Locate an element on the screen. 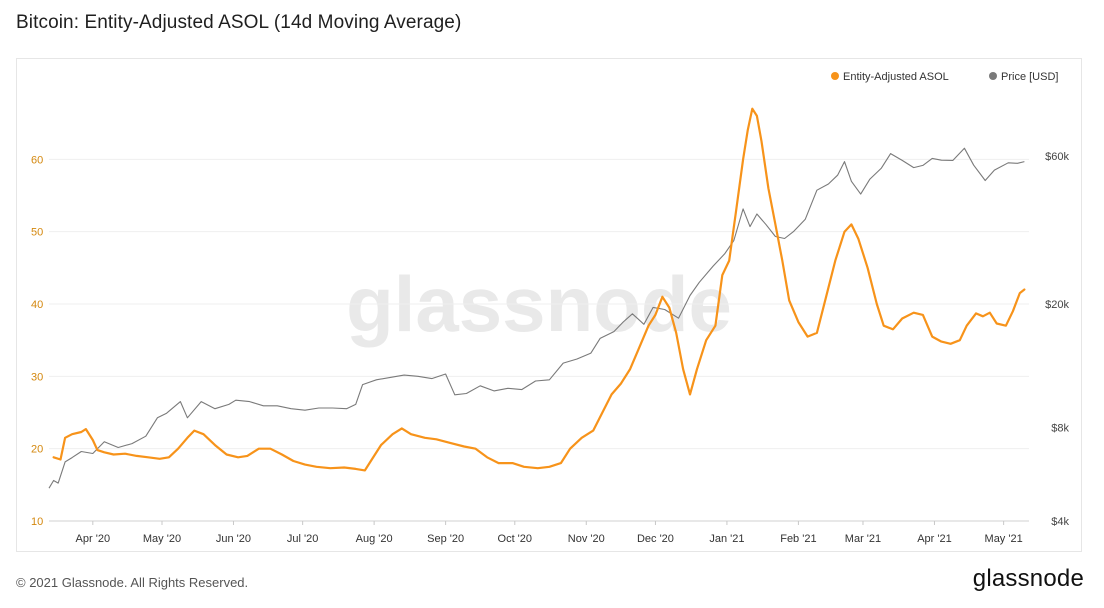  x-tick-label: Oct '20 is located at coordinates (515, 539).